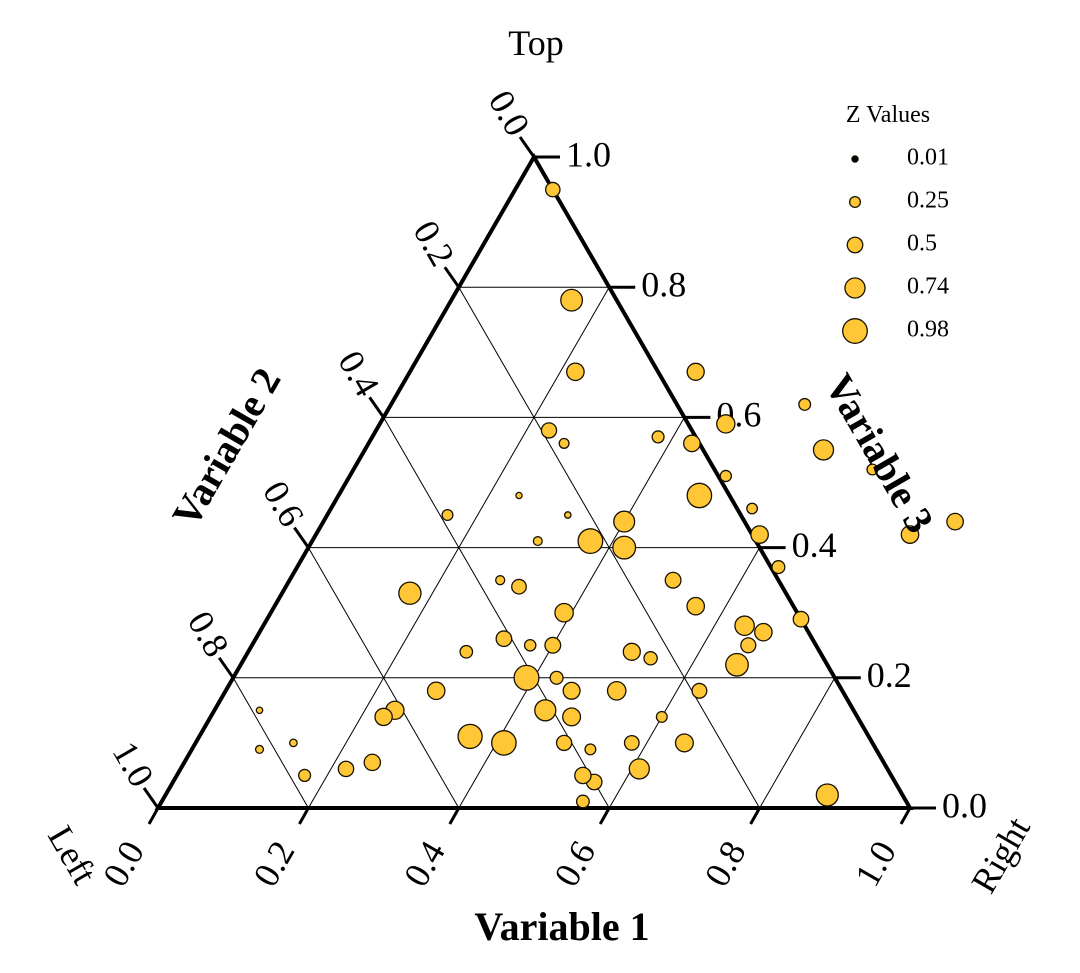 The height and width of the screenshot is (973, 1080). Describe the element at coordinates (928, 158) in the screenshot. I see `legend-label: 0.01` at that location.